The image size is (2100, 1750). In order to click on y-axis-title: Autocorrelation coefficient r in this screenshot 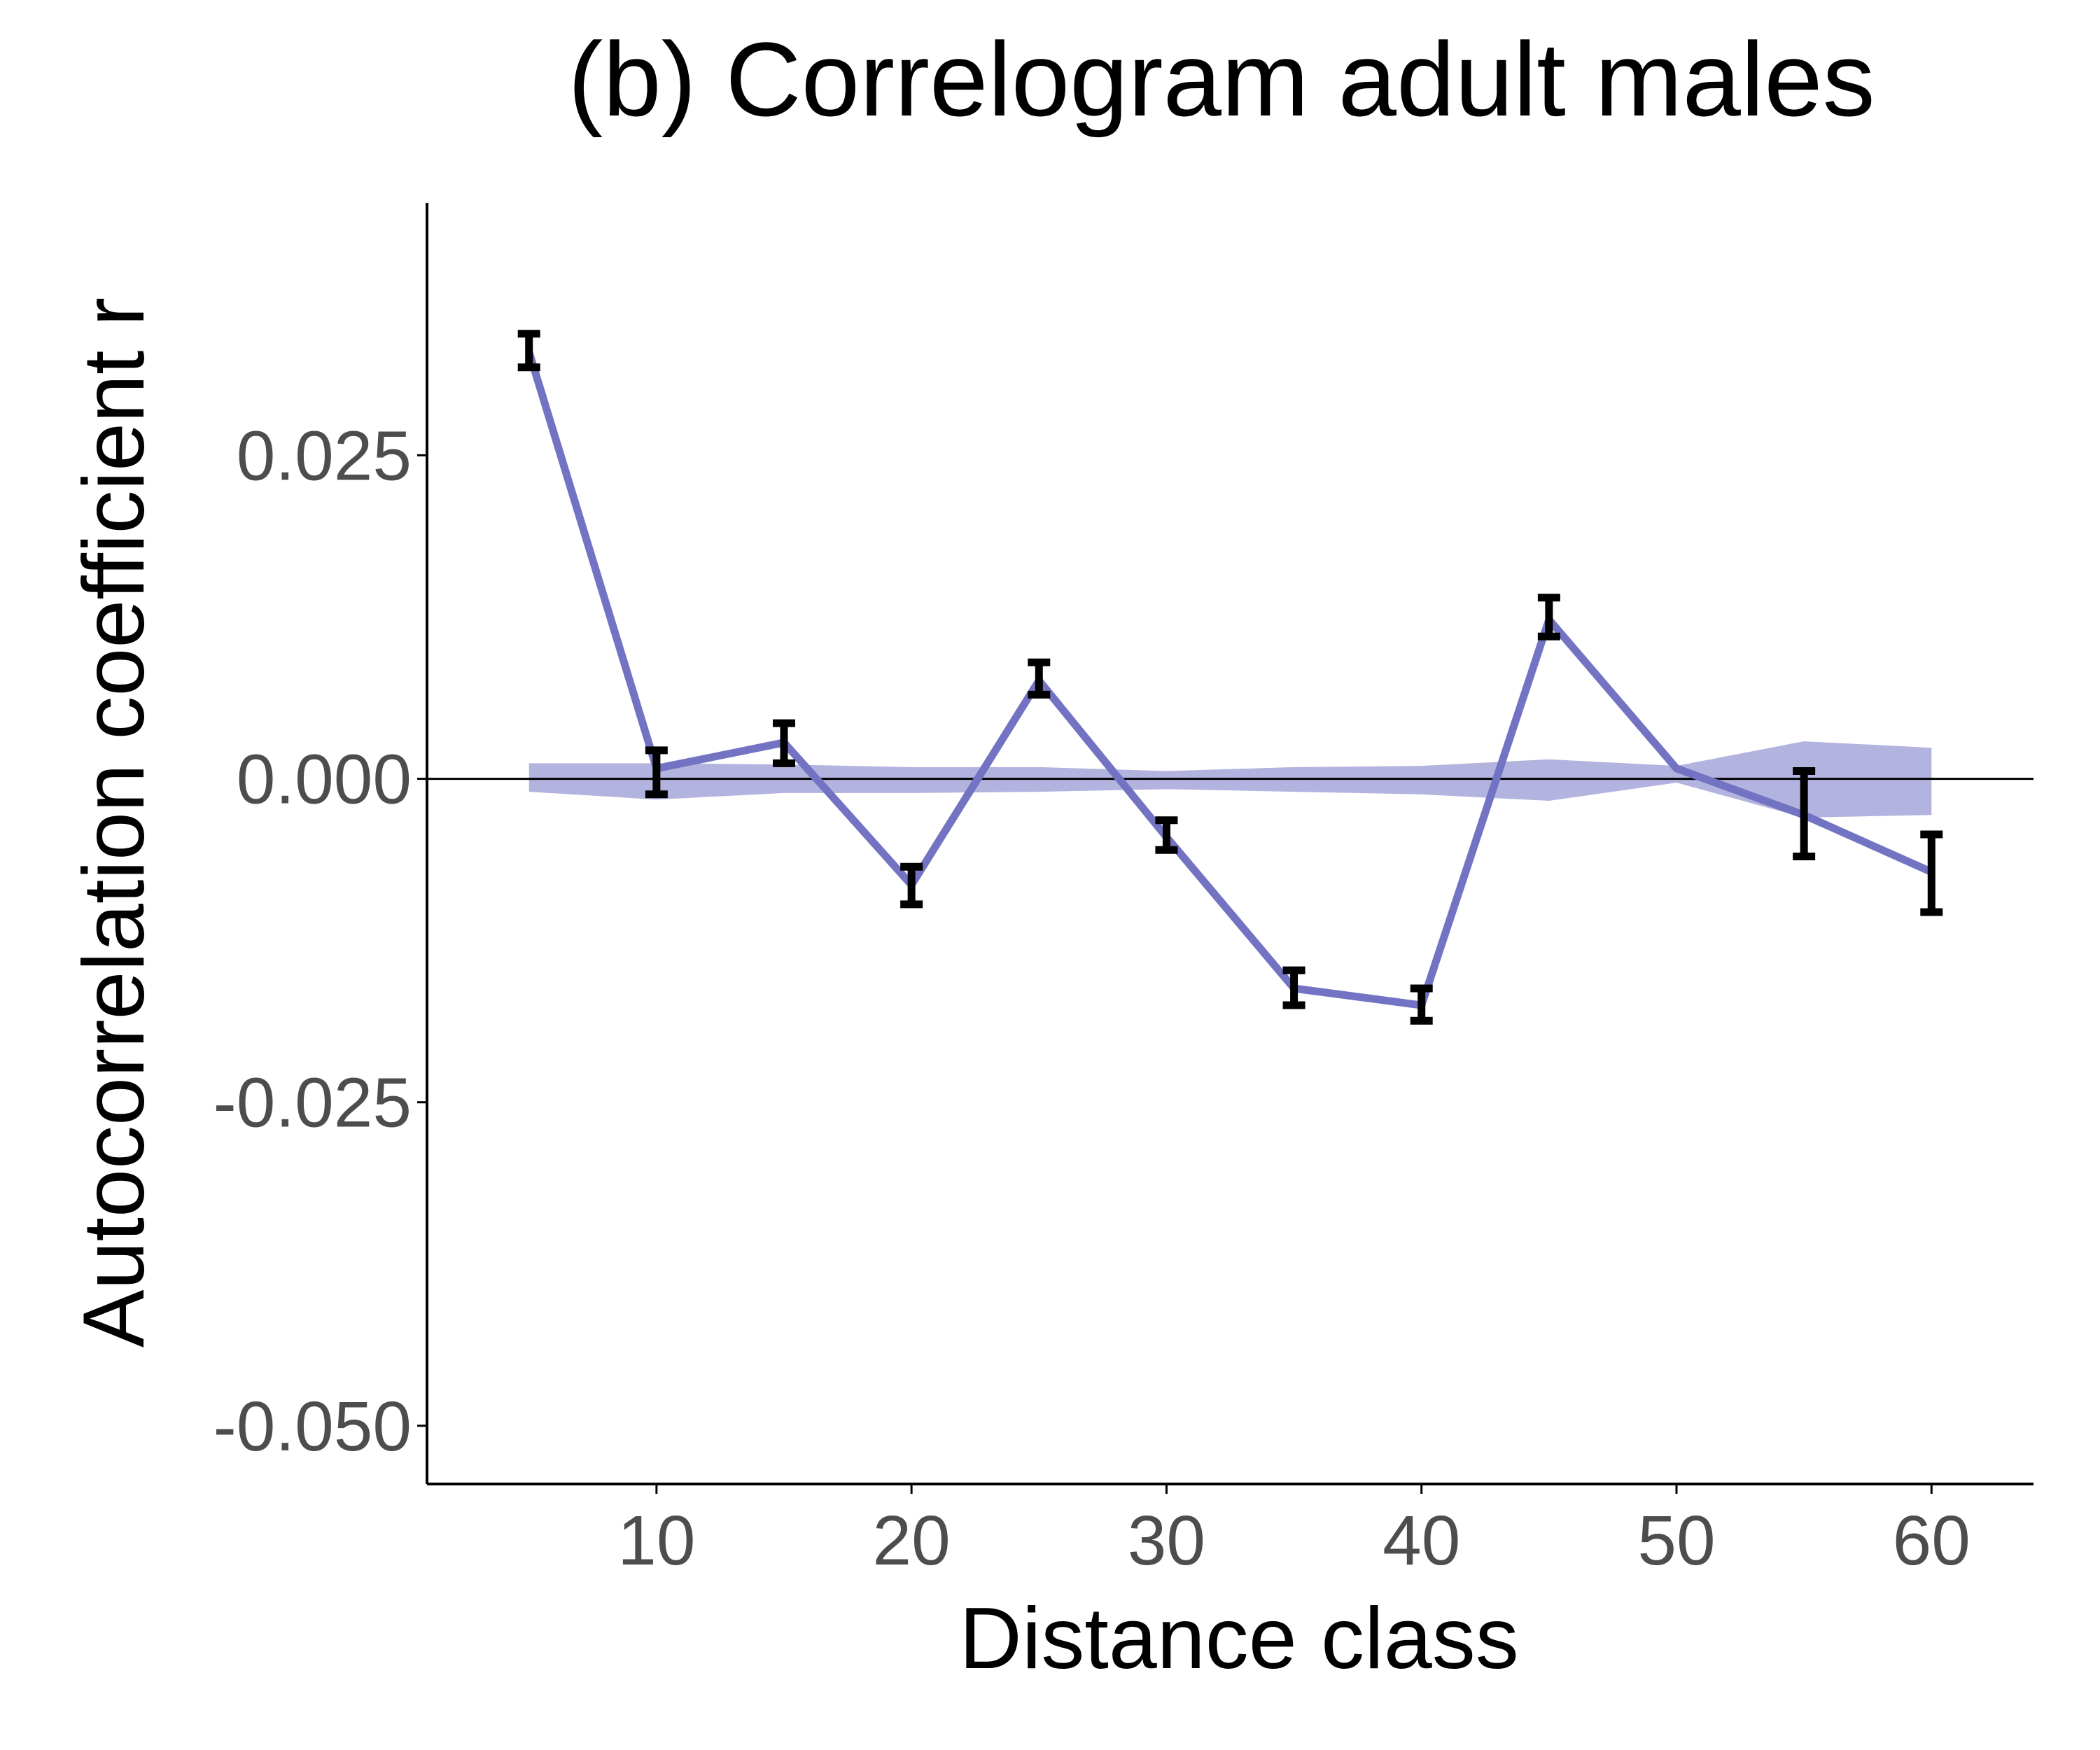, I will do `click(114, 823)`.